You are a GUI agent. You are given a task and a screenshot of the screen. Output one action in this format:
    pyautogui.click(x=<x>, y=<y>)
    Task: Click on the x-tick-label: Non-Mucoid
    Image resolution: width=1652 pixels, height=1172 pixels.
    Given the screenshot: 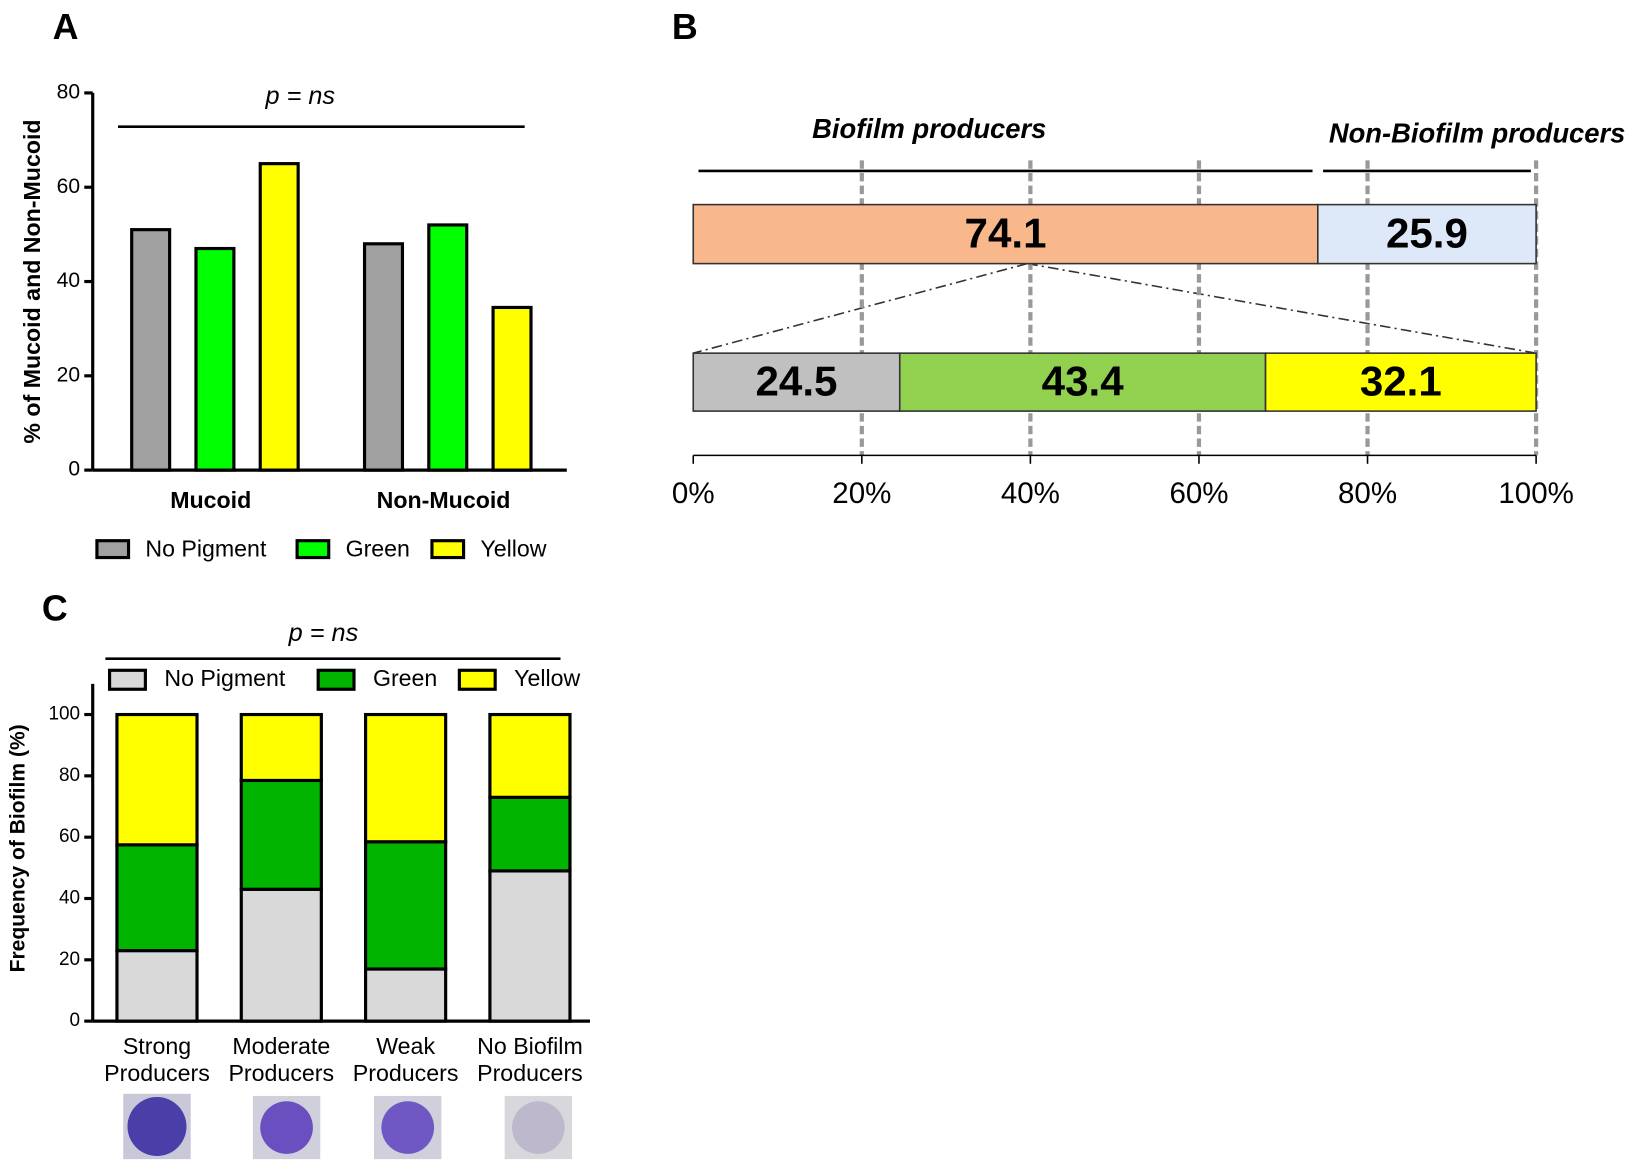 What is the action you would take?
    pyautogui.click(x=444, y=500)
    